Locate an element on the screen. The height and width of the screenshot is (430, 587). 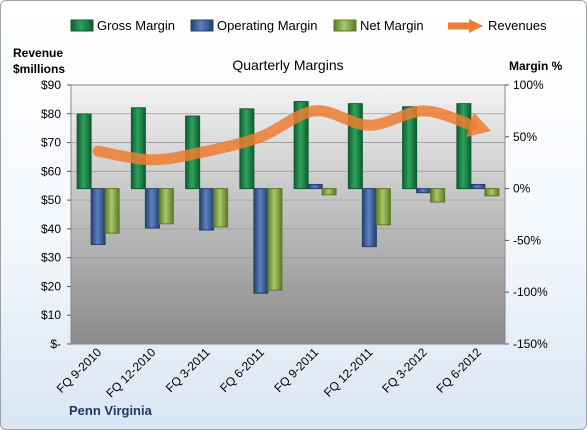
left-tick-label: $80 is located at coordinates (51, 114).